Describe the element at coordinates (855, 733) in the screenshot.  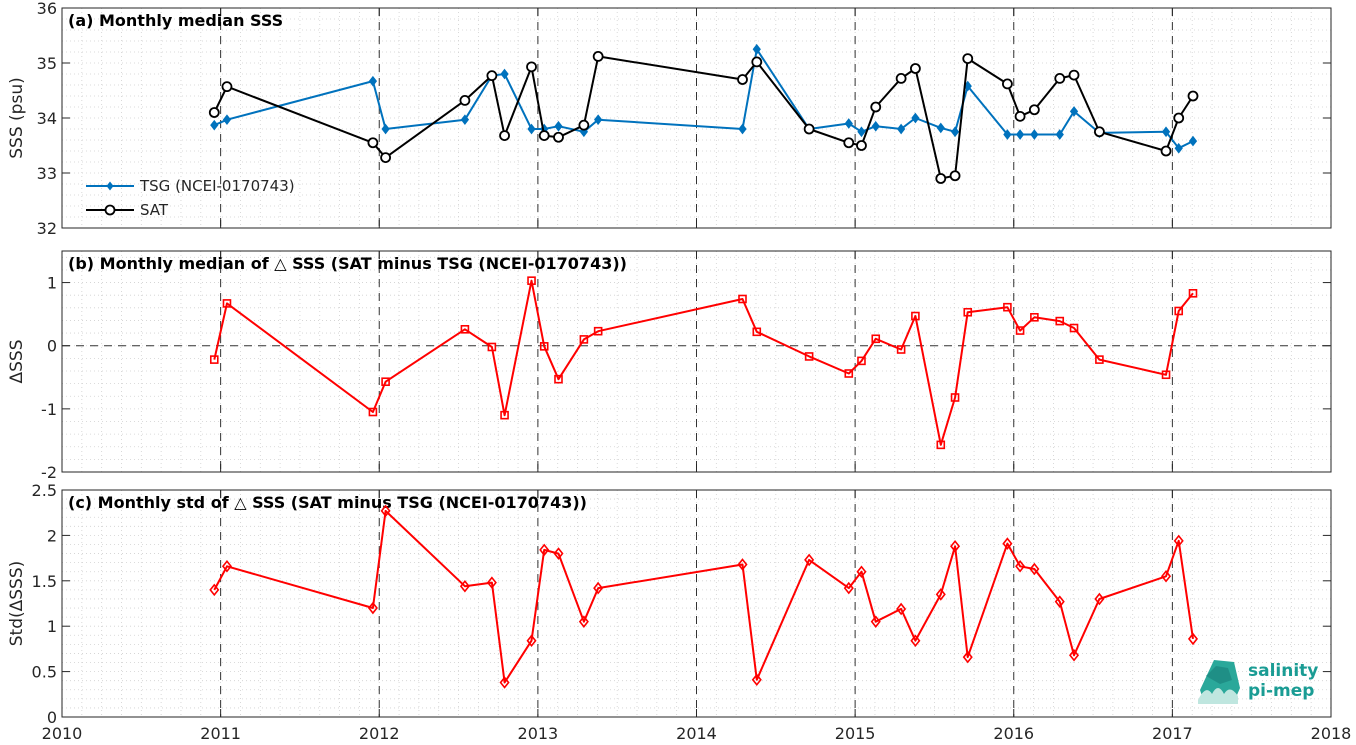
I see `x-tick-label: 2015` at that location.